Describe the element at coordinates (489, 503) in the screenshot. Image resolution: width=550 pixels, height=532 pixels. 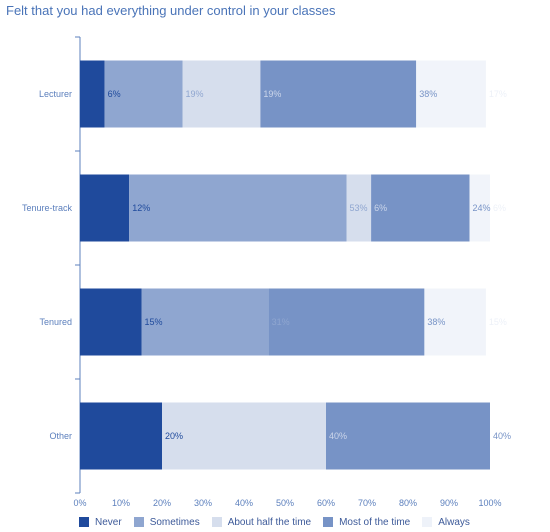
I see `x-tick-label: 100%` at that location.